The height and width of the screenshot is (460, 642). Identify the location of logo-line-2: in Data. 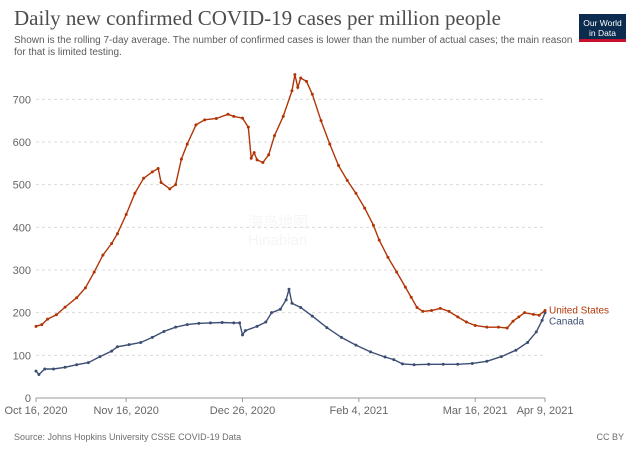
(602, 33).